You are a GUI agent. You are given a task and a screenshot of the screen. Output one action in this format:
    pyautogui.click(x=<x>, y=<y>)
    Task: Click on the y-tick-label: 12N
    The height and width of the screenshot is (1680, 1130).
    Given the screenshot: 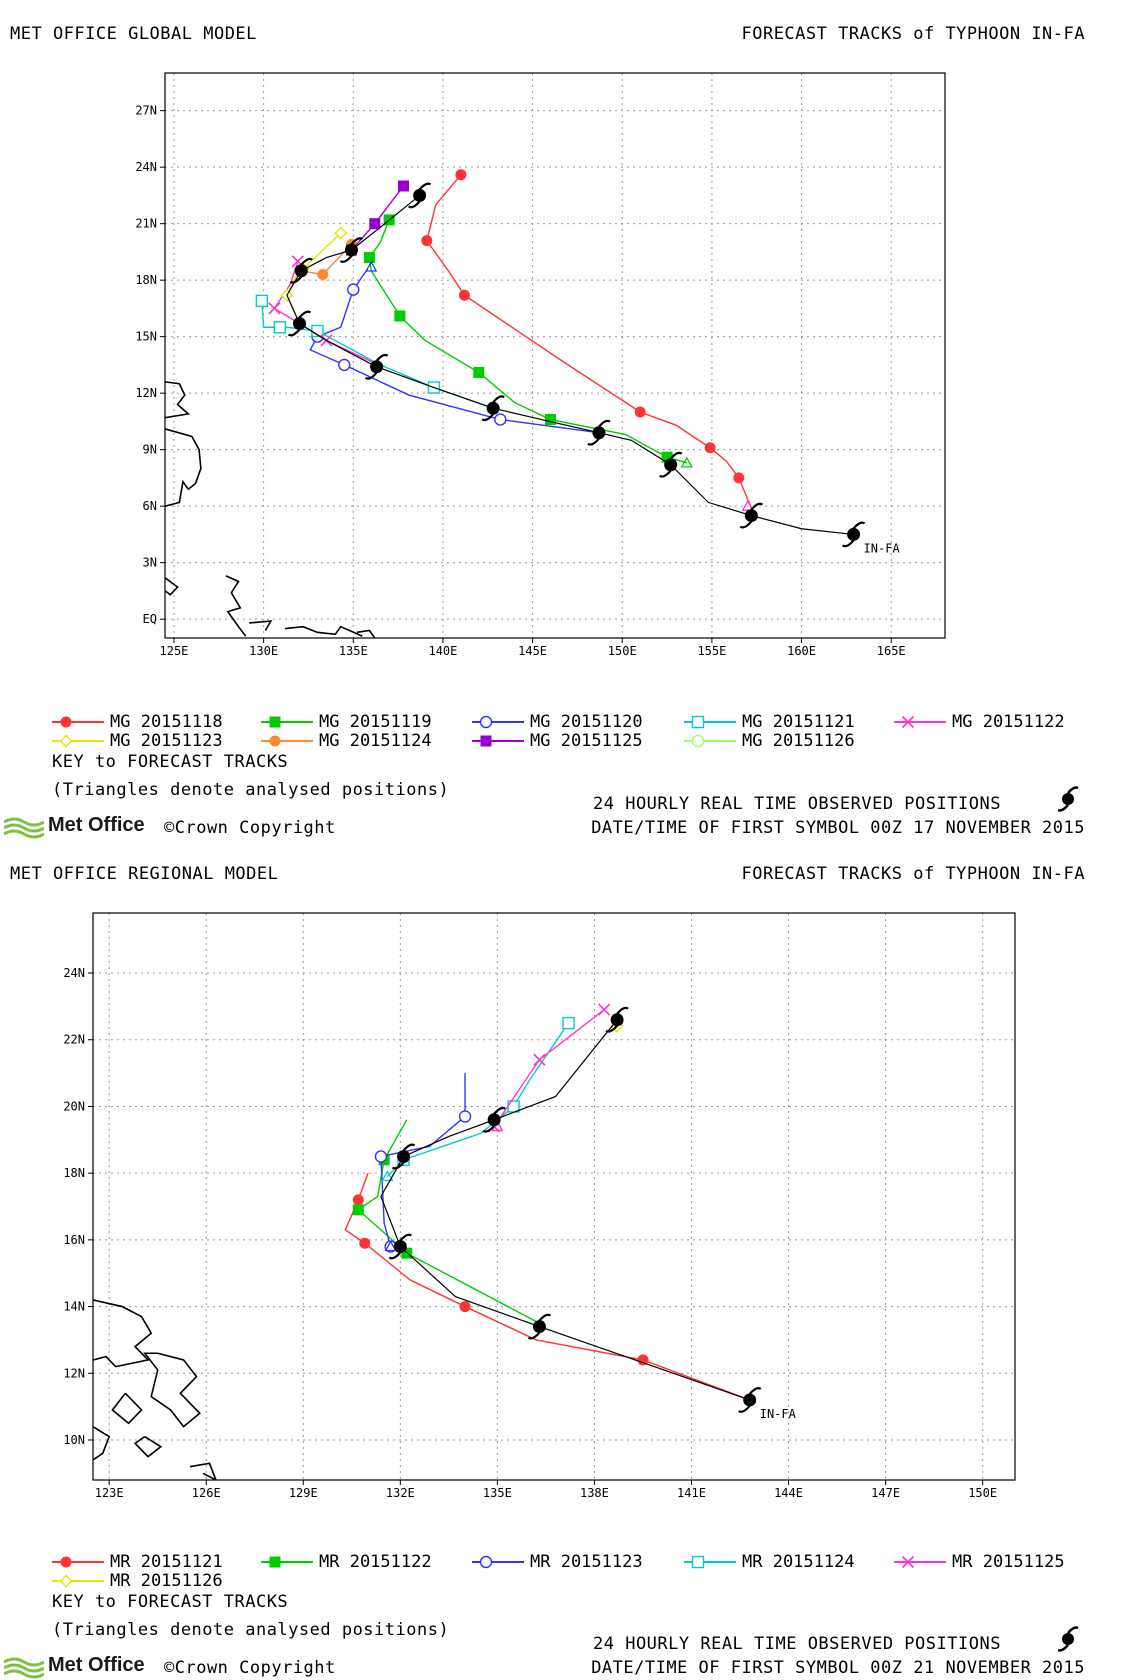 What is the action you would take?
    pyautogui.click(x=146, y=393)
    